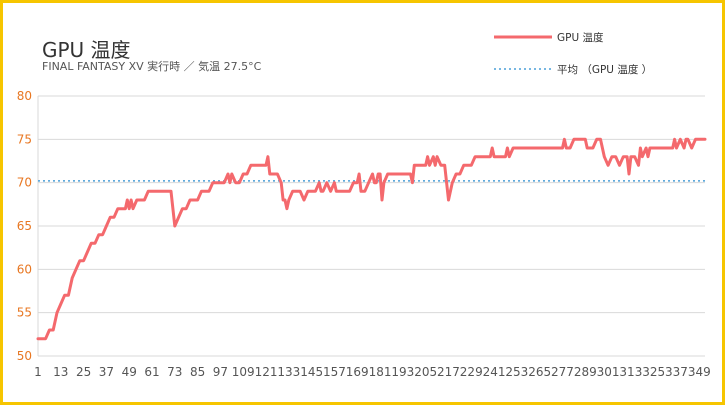 The image size is (725, 405). What do you see at coordinates (24, 96) in the screenshot?
I see `y-tick-label: 80` at bounding box center [24, 96].